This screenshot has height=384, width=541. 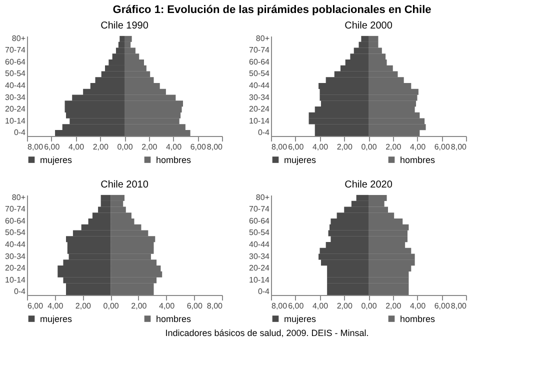 What do you see at coordinates (368, 26) in the screenshot?
I see `chart-title: Chile 2000` at bounding box center [368, 26].